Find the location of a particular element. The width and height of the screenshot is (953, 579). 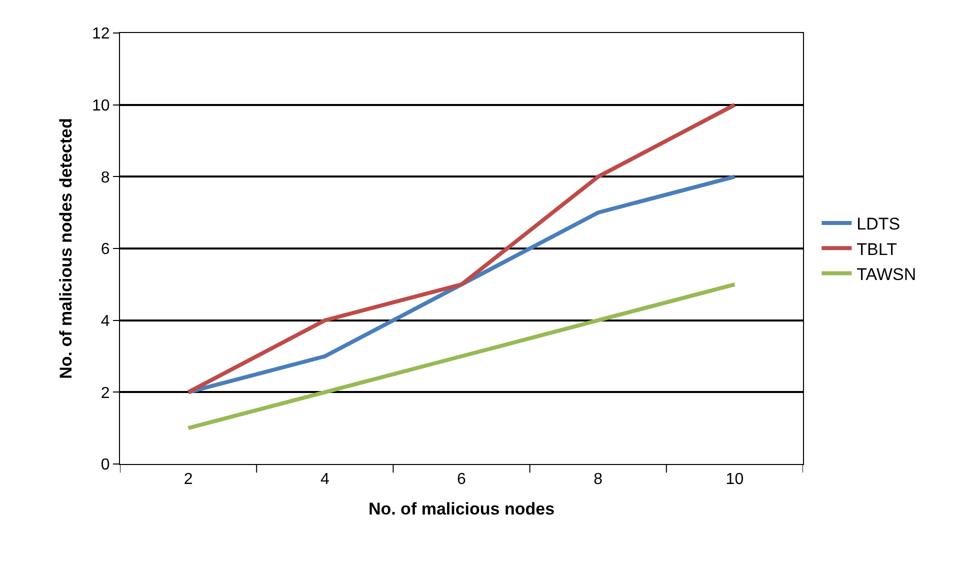

x-tick-label: 8 is located at coordinates (598, 479).